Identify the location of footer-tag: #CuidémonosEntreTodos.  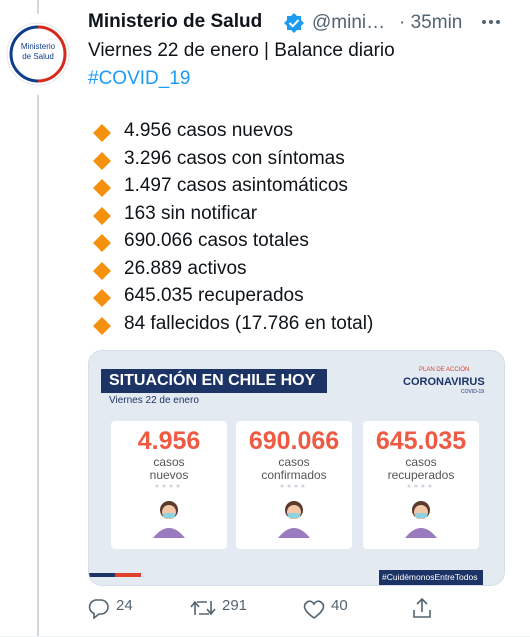
(430, 577).